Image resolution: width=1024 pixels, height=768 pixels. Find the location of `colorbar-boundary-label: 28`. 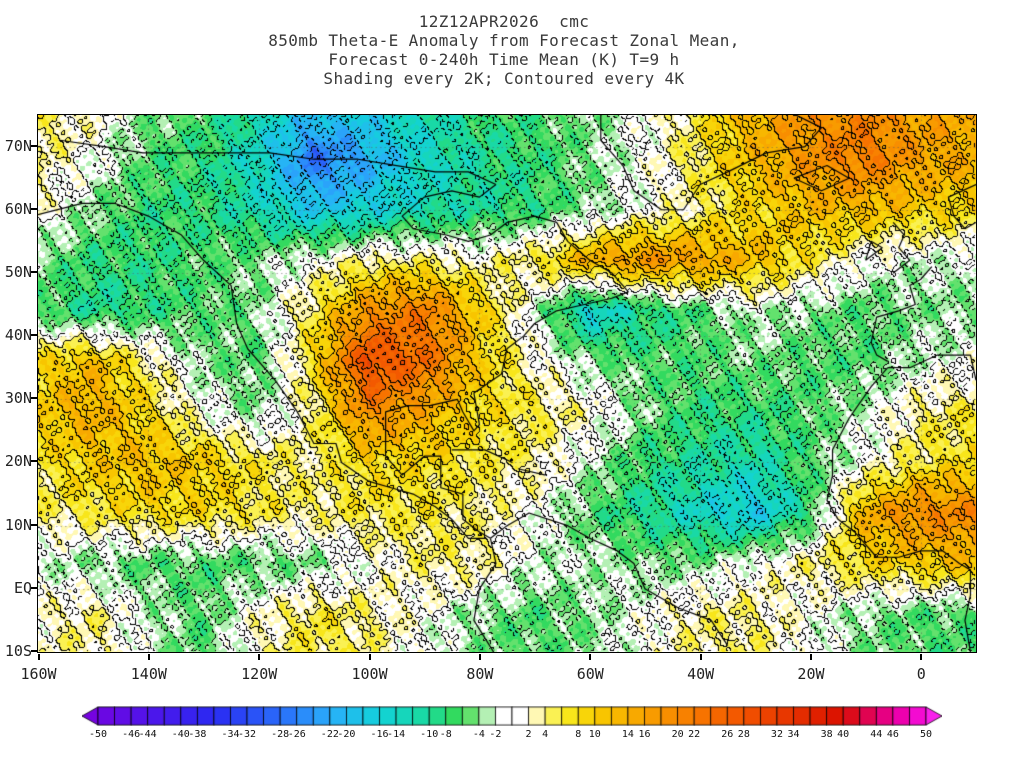

colorbar-boundary-label: 28 is located at coordinates (743, 734).